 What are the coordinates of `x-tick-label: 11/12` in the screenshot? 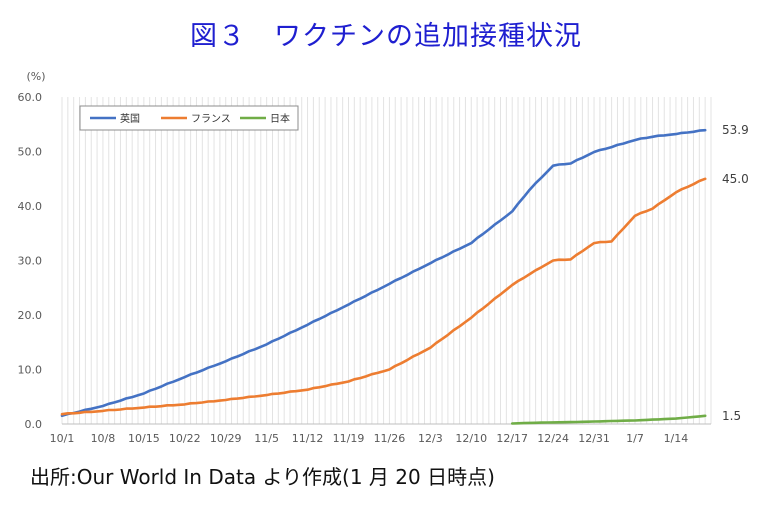 It's located at (308, 438).